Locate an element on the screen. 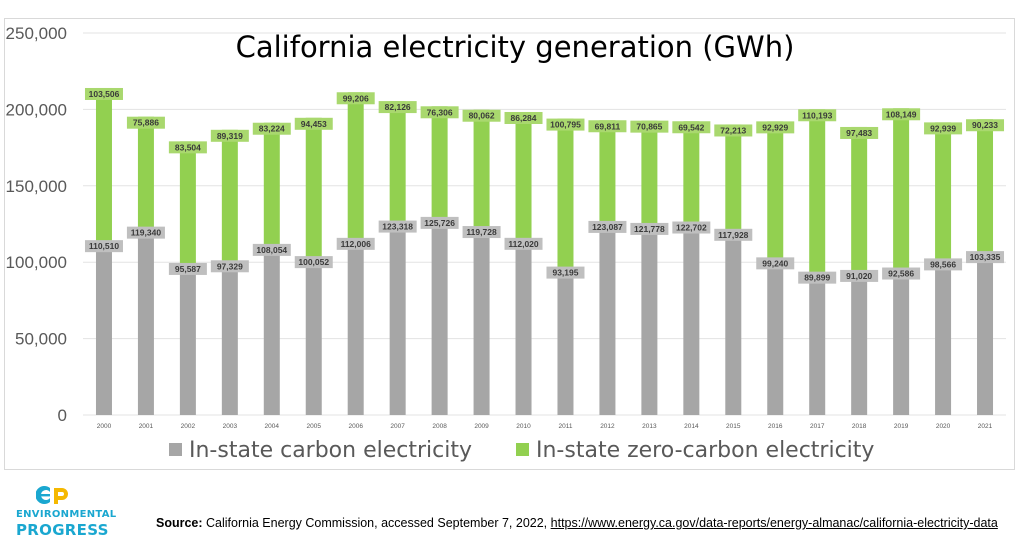 Image resolution: width=1024 pixels, height=544 pixels. data-label-carbon: 93,195 is located at coordinates (565, 273).